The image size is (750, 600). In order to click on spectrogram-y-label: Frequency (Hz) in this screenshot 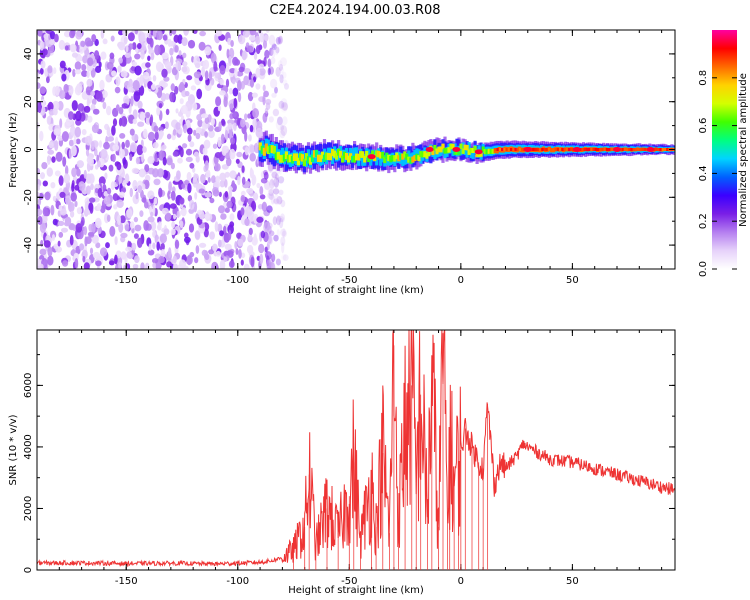, I will do `click(13, 150)`.